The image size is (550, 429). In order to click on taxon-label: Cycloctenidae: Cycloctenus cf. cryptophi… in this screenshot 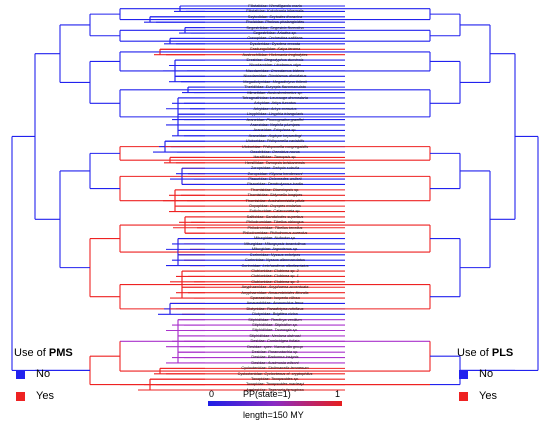, I will do `click(275, 373)`.